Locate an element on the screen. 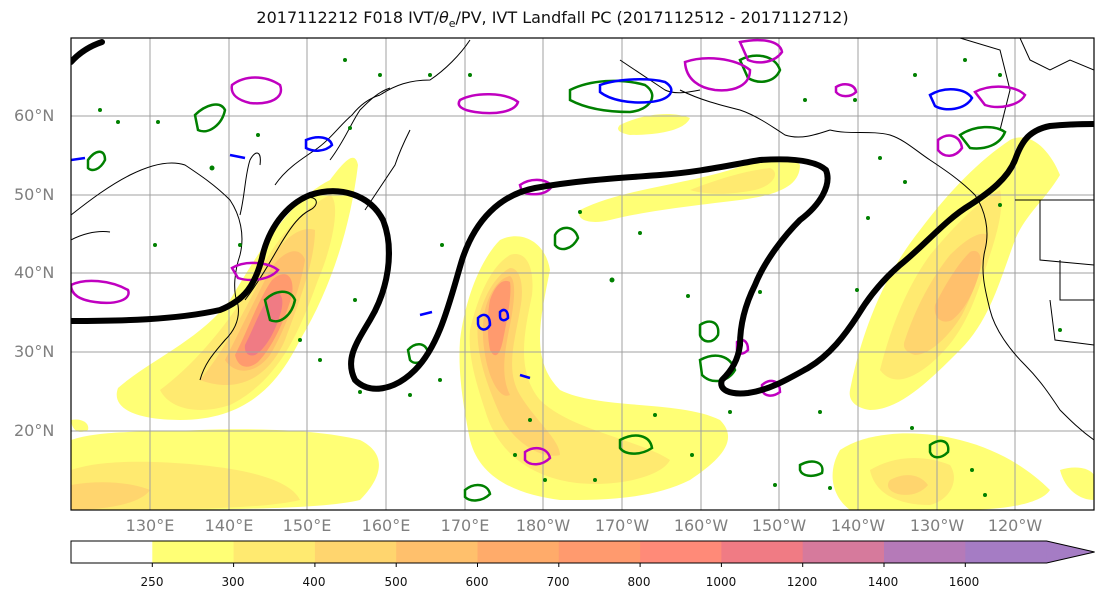 This screenshot has width=1105, height=603. ivt-landfall-contour-nw is located at coordinates (88, 52).